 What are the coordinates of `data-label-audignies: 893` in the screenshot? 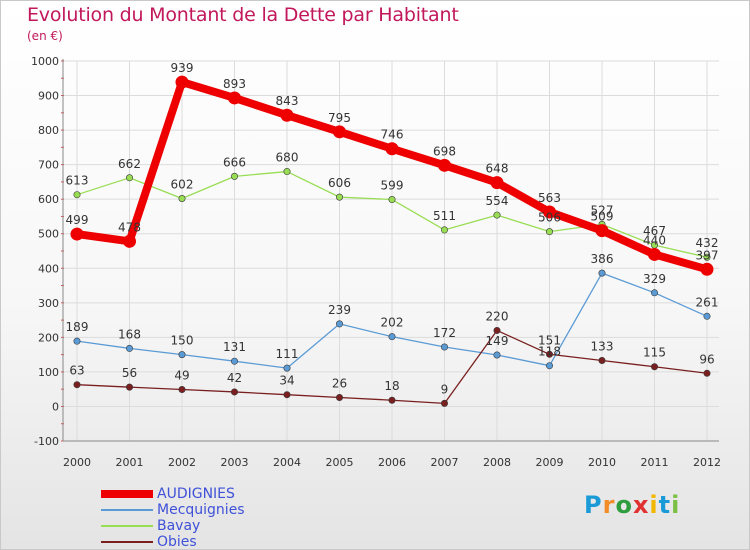 It's located at (234, 84).